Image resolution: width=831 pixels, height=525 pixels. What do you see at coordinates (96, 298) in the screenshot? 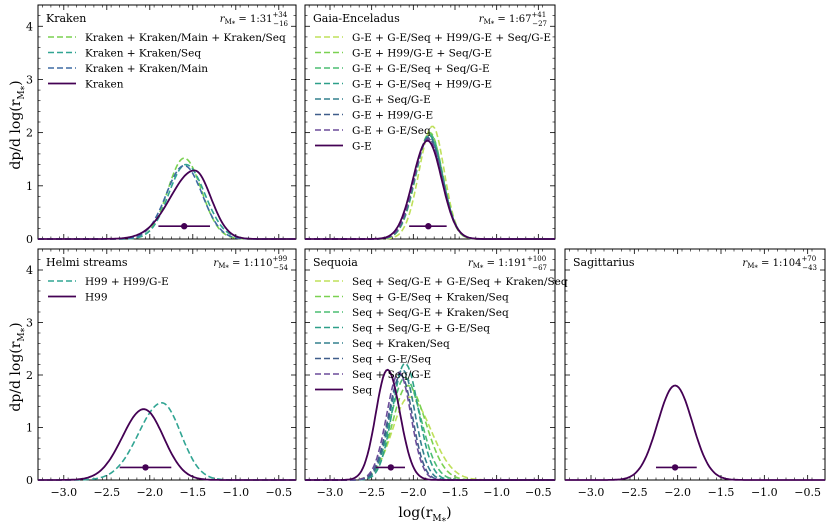
I see `legend-label: H99` at bounding box center [96, 298].